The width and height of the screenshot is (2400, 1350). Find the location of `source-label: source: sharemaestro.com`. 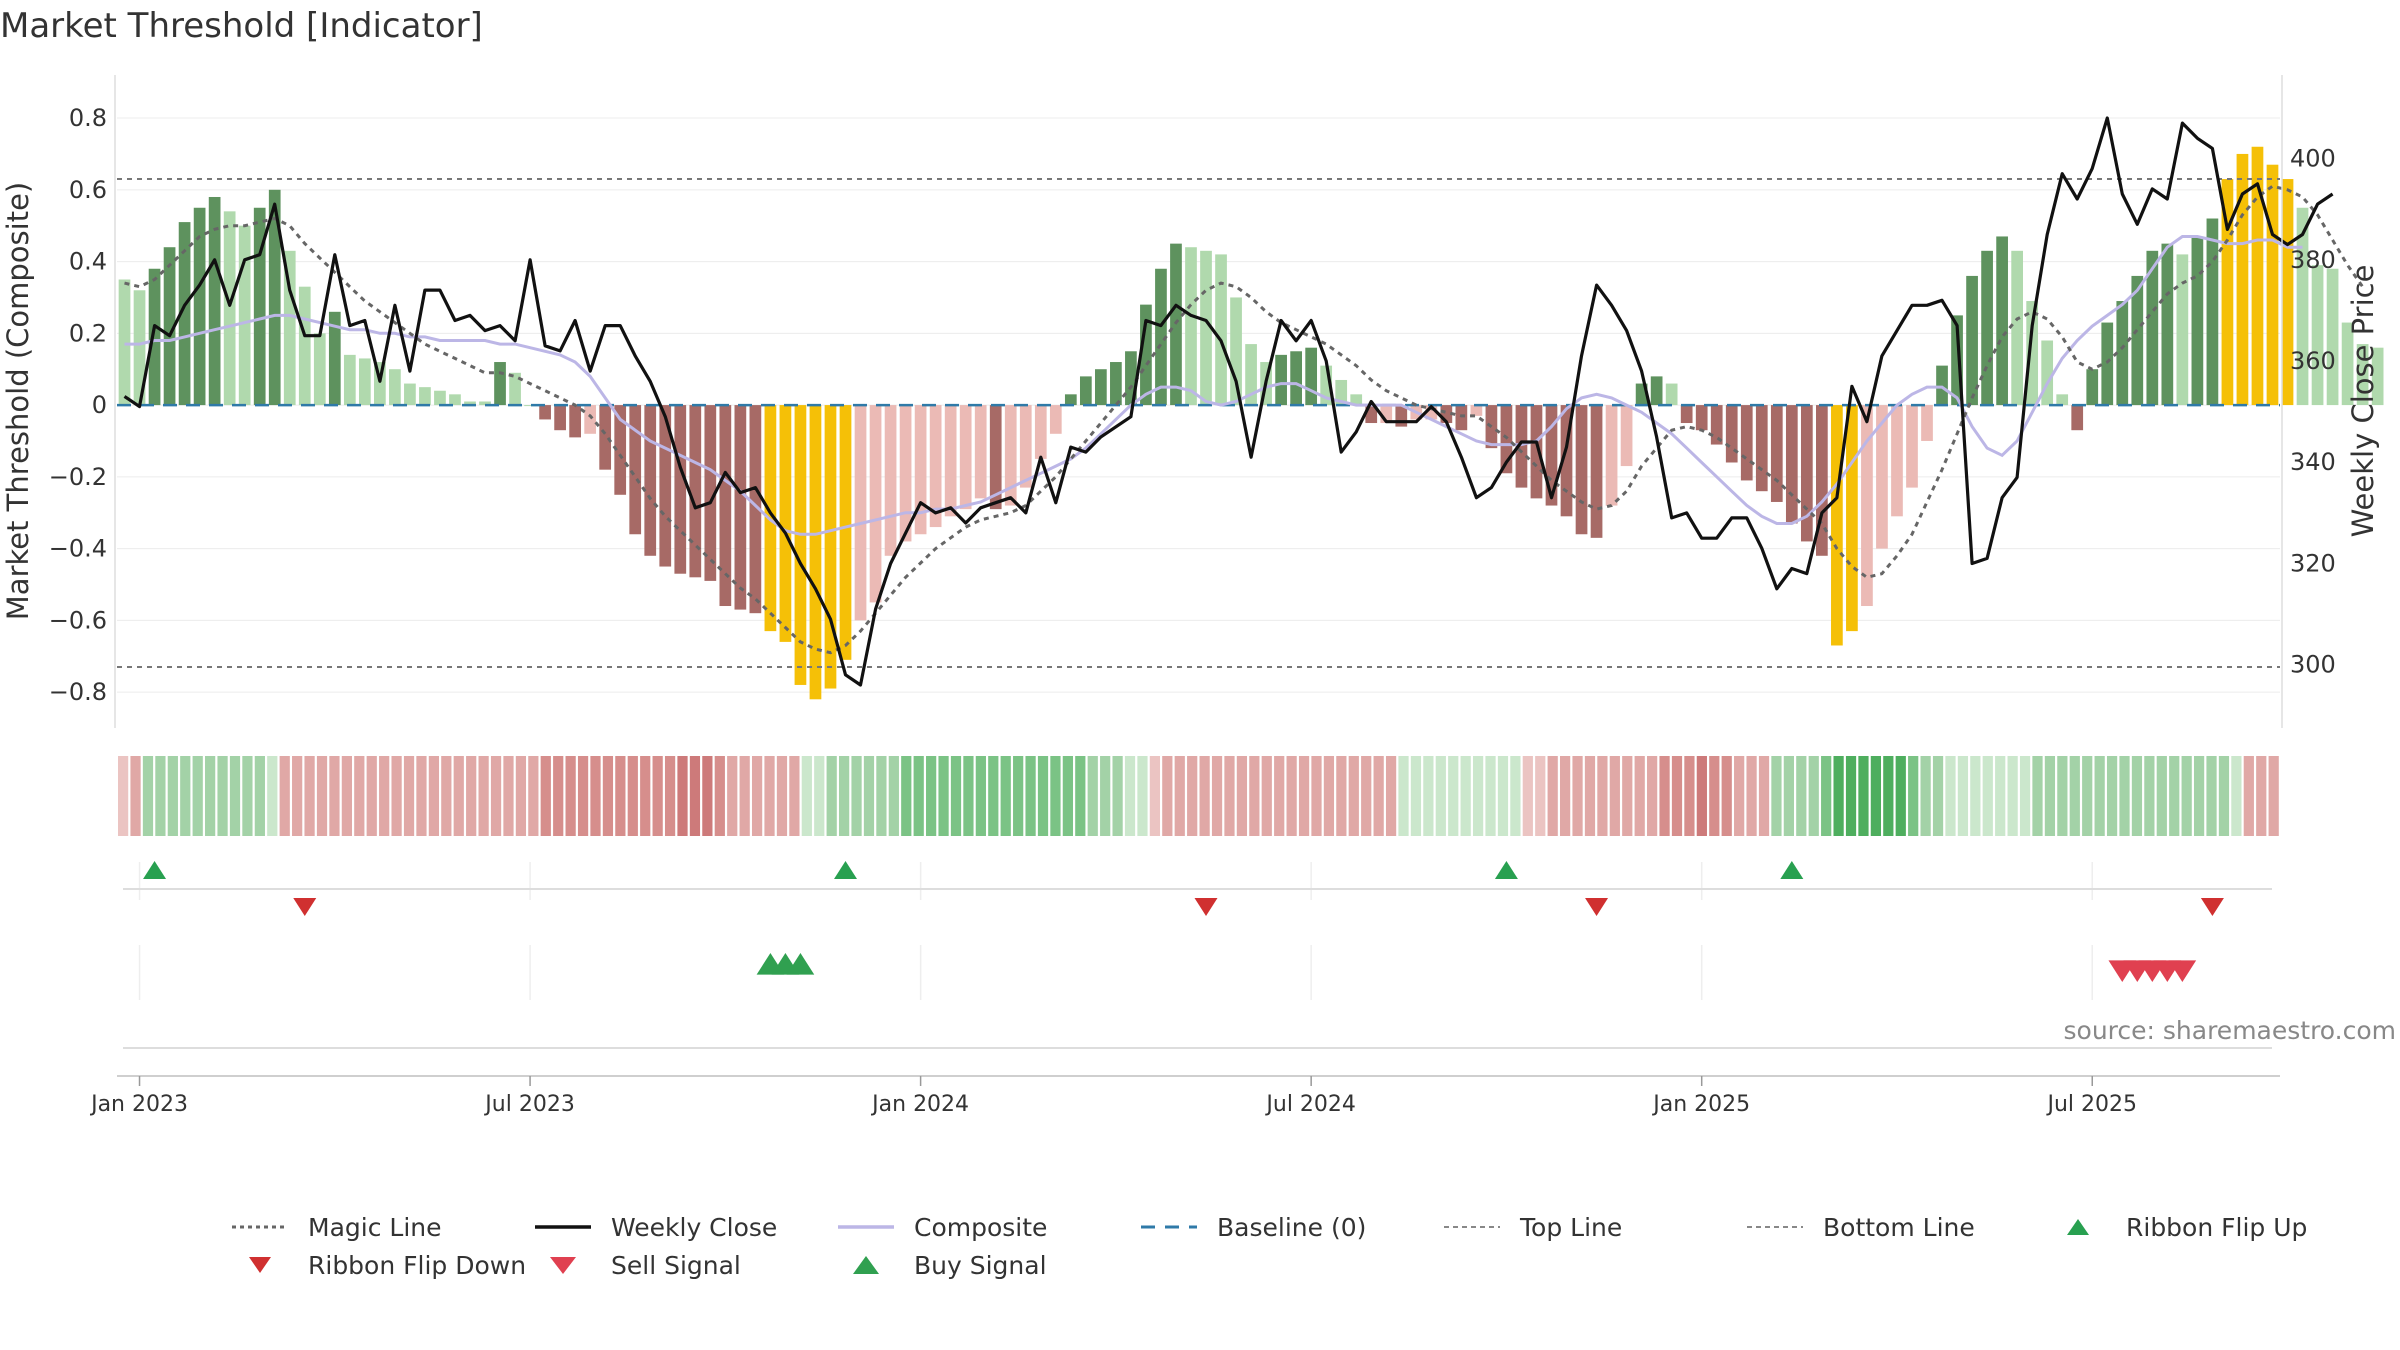

source-label: source: sharemaestro.com is located at coordinates (2230, 1030).